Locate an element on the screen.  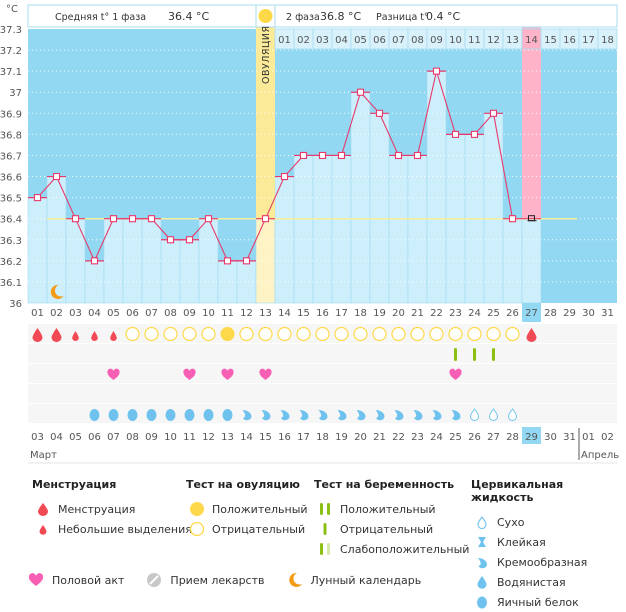
cycle-day-number: 09 is located at coordinates (189, 313).